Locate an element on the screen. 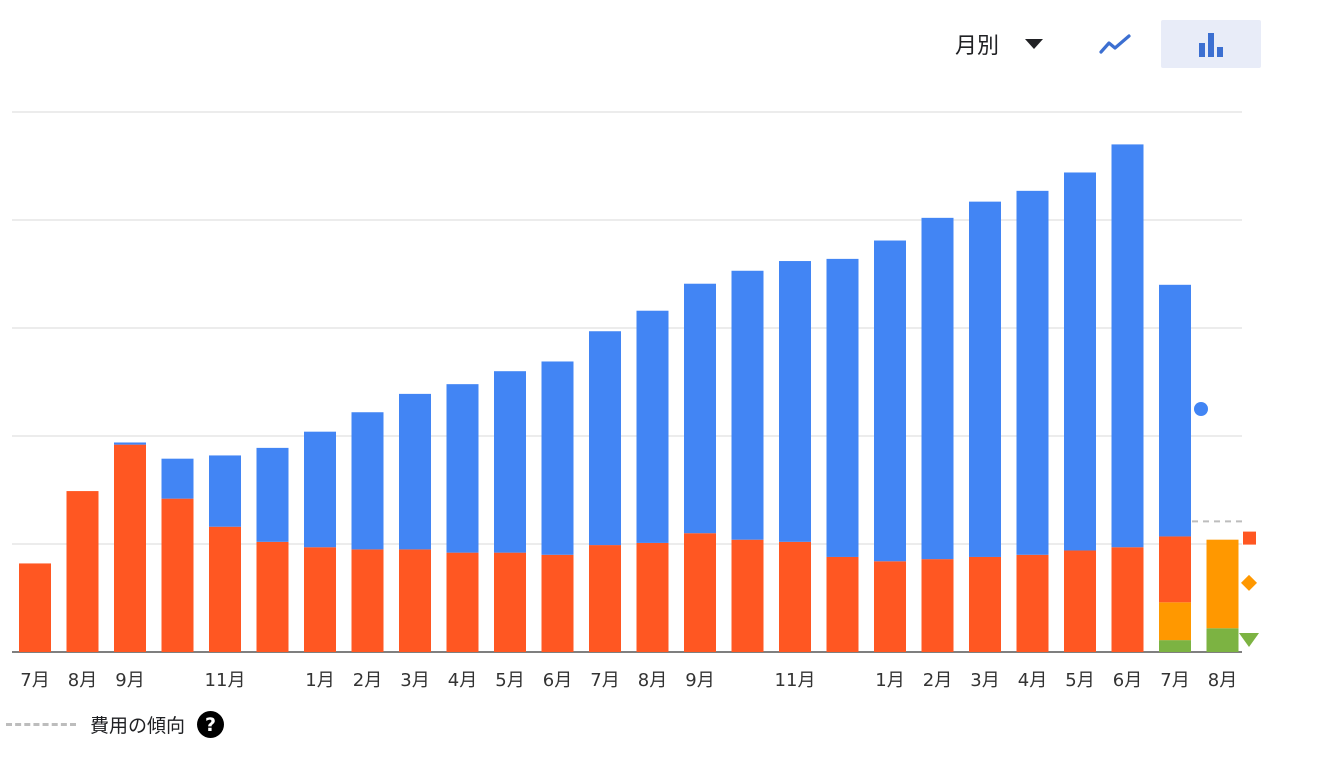  trend-markers is located at coordinates (1225, 525).